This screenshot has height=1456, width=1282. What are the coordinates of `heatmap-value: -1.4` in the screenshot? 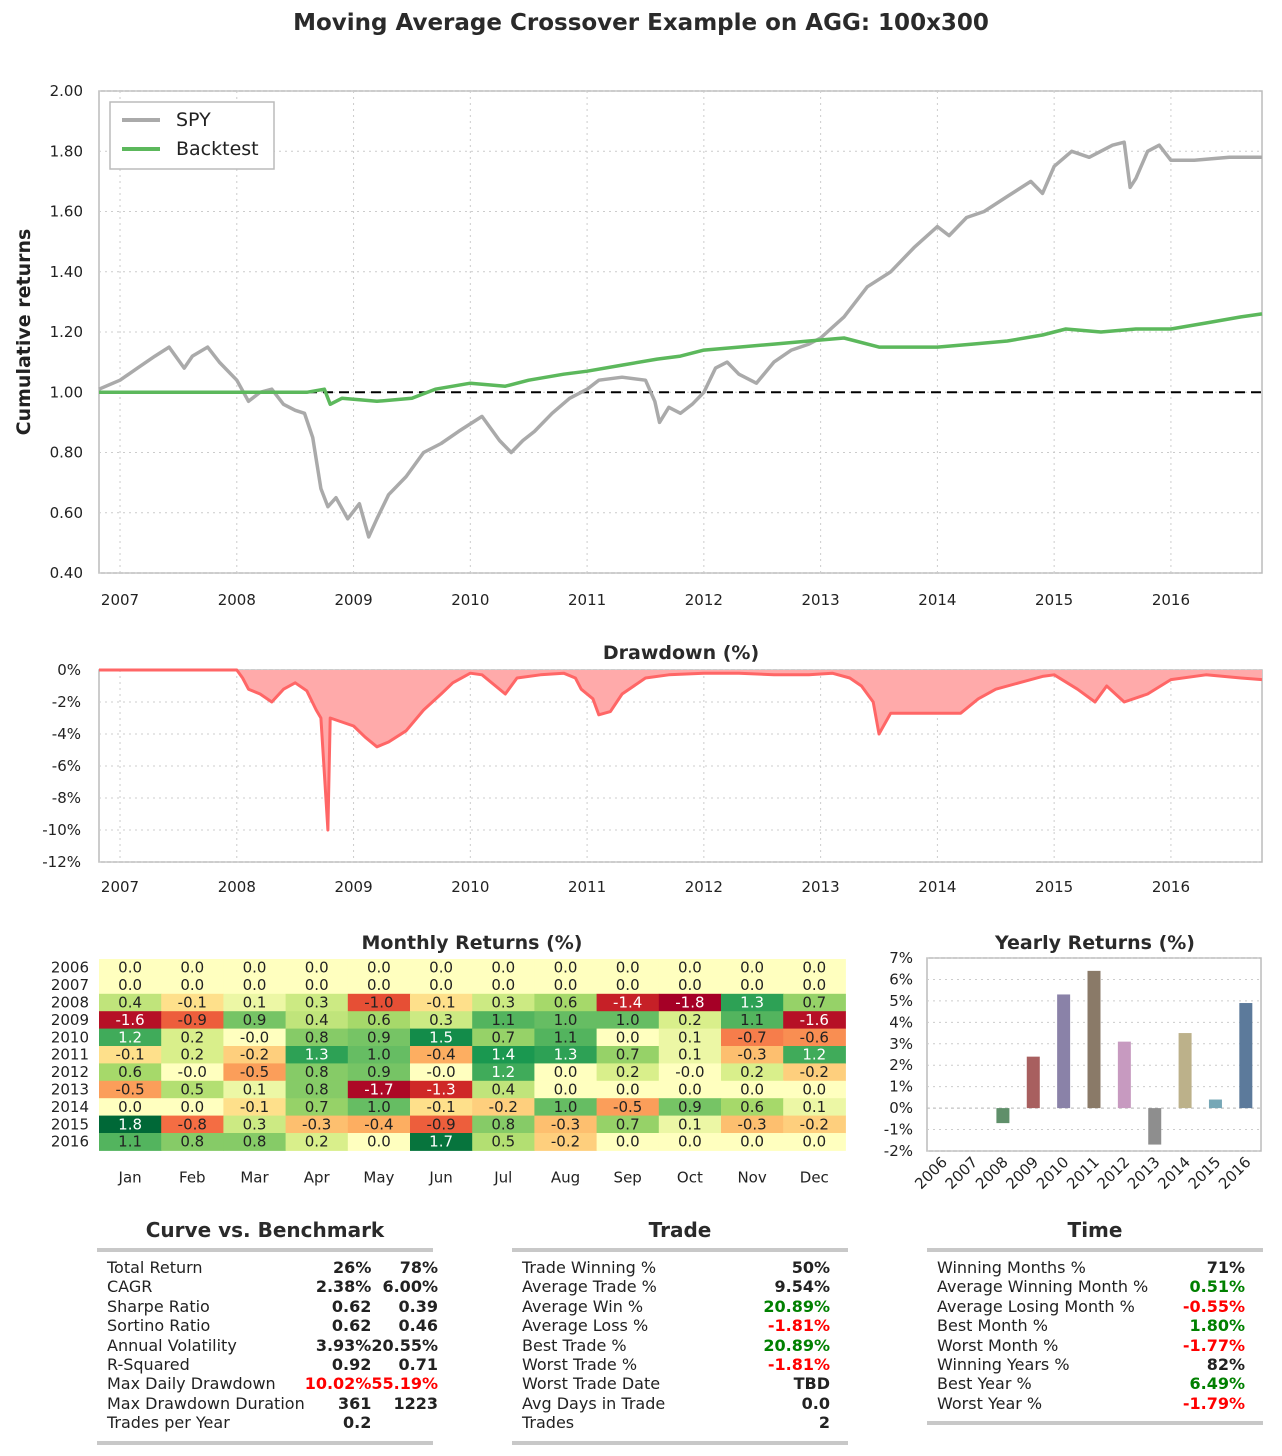 It's located at (627, 1003).